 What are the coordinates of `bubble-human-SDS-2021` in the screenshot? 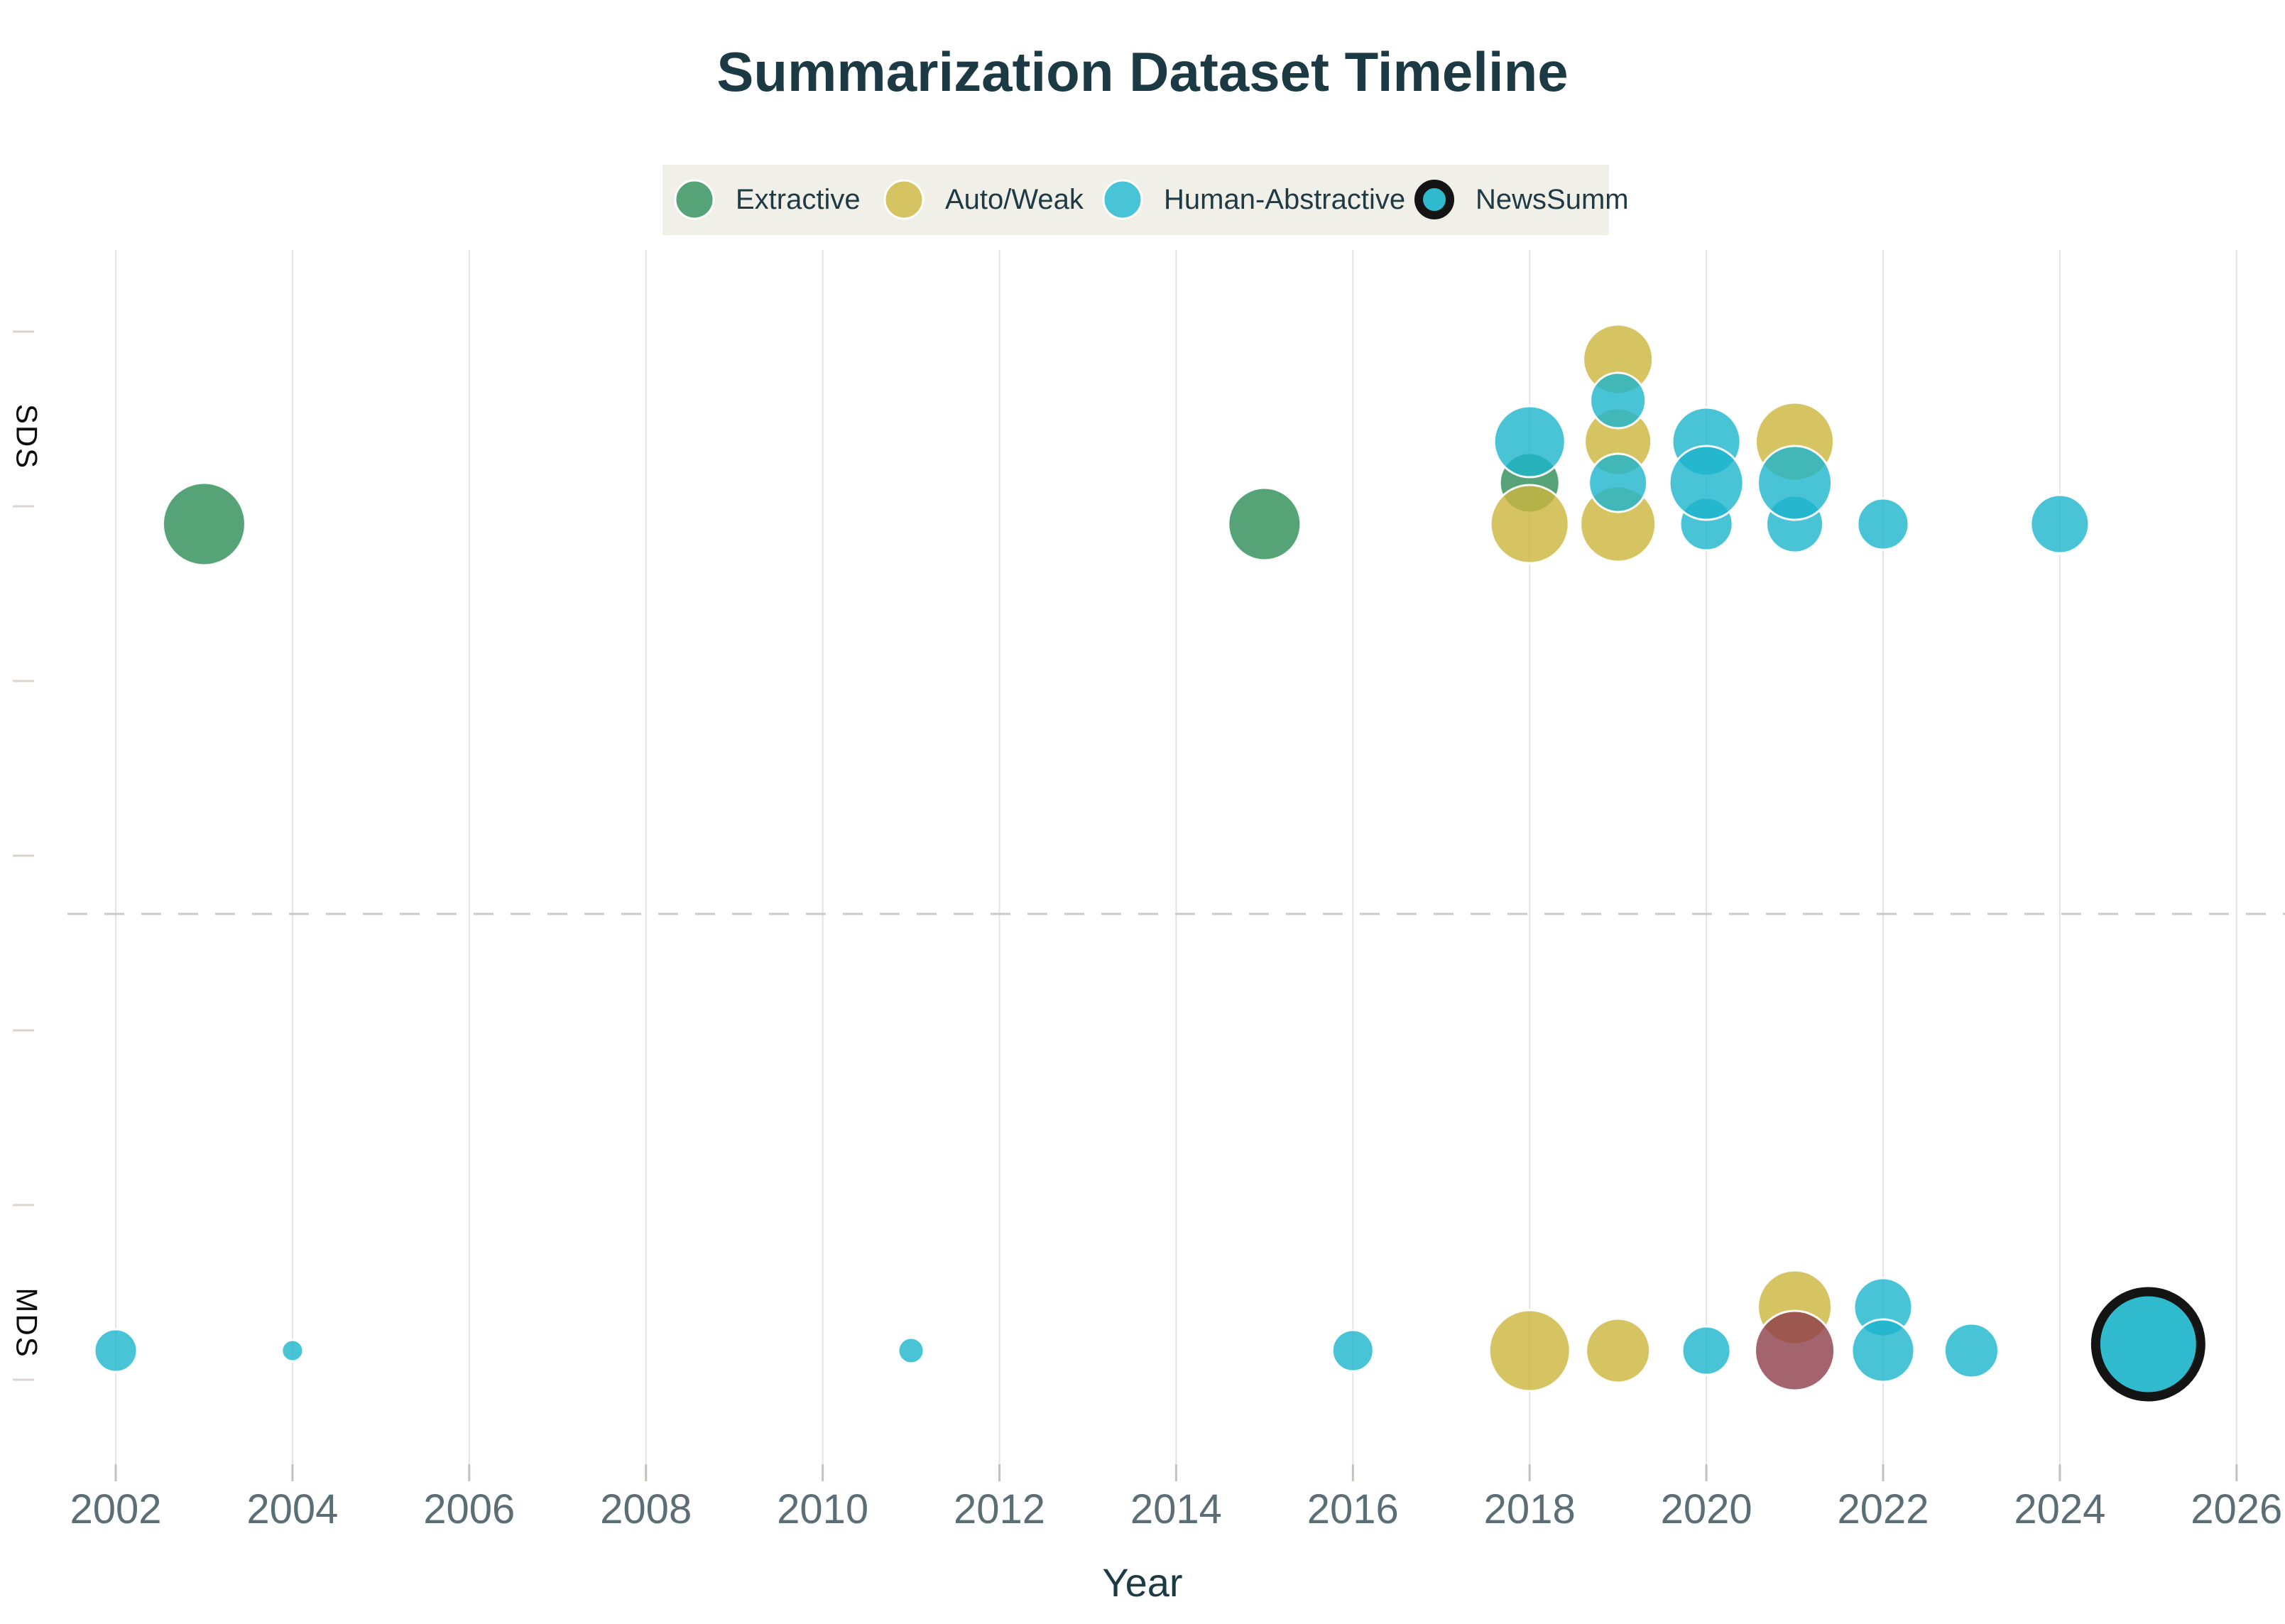 It's located at (1795, 483).